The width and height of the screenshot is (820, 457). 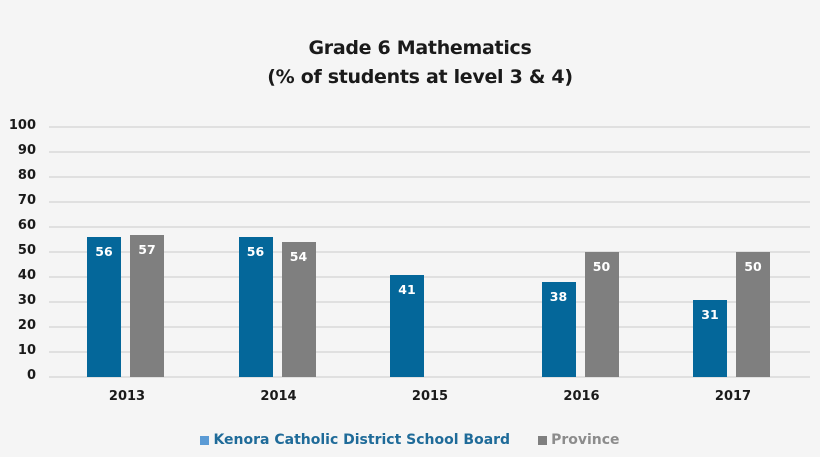 I want to click on y-tick-label: 50, so click(x=26, y=250).